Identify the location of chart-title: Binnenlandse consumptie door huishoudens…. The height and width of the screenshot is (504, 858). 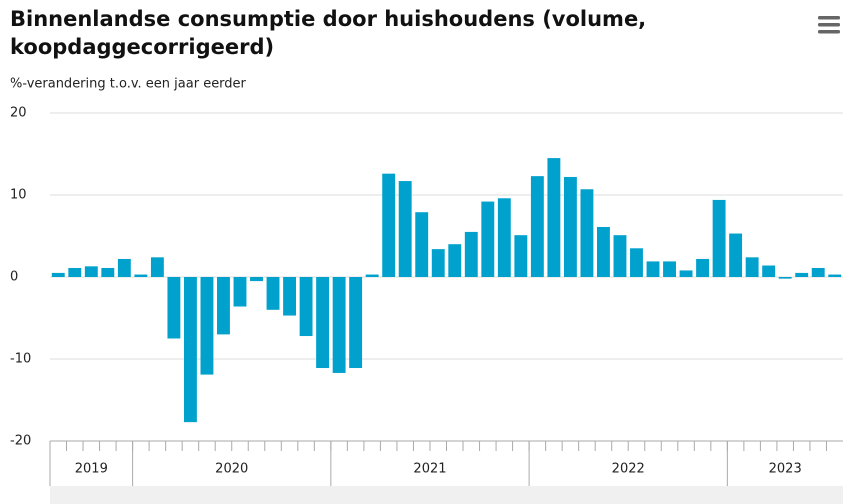
(328, 19).